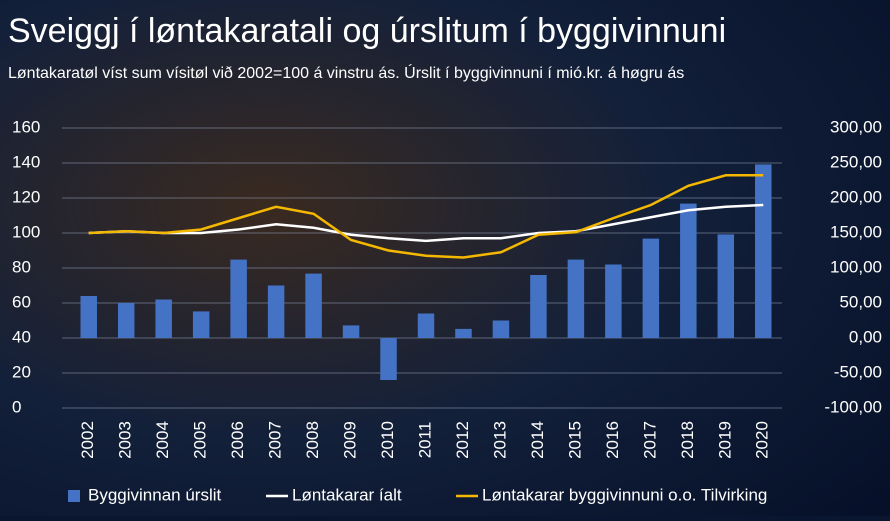  Describe the element at coordinates (237, 440) in the screenshot. I see `x-tick-label: 2006` at that location.